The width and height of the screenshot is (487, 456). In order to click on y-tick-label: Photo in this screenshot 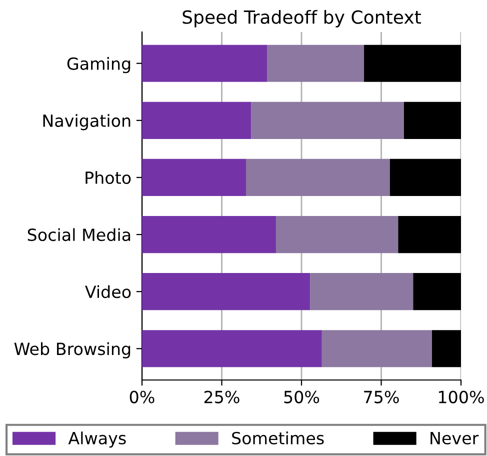, I will do `click(108, 177)`.